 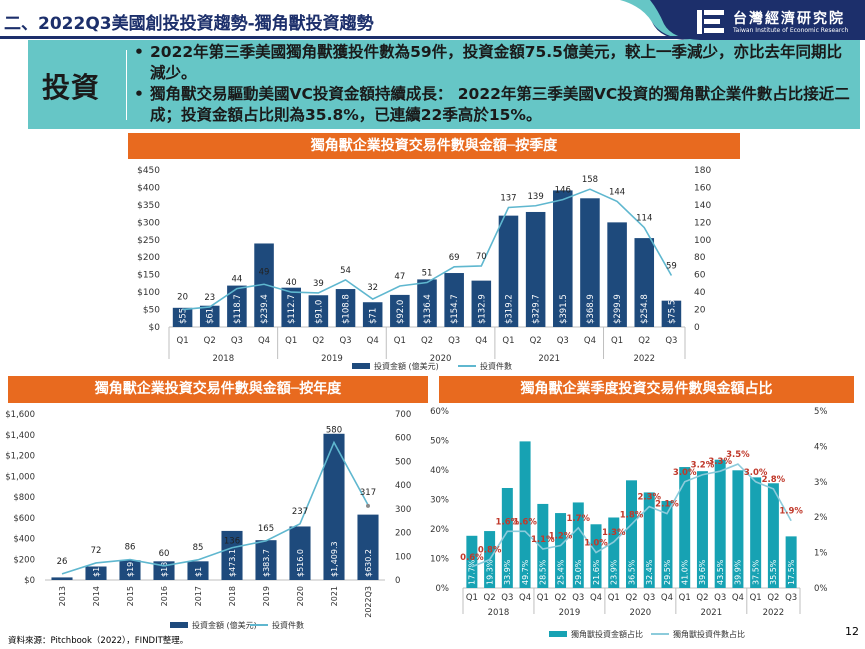 What do you see at coordinates (439, 471) in the screenshot?
I see `y-tick-label: 40%` at bounding box center [439, 471].